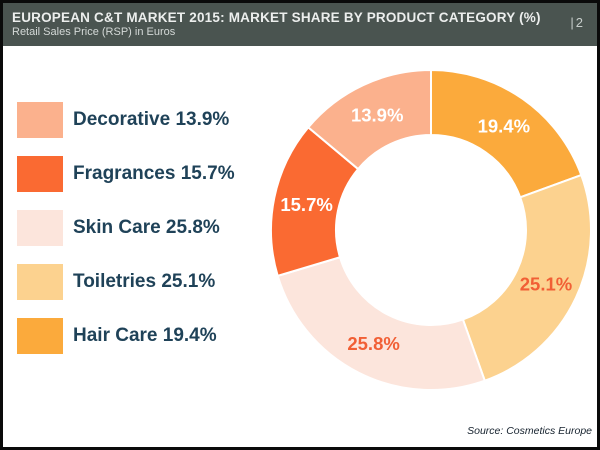 This screenshot has width=600, height=450. What do you see at coordinates (306, 204) in the screenshot?
I see `donut-value-label-fragrances: 15.7%` at bounding box center [306, 204].